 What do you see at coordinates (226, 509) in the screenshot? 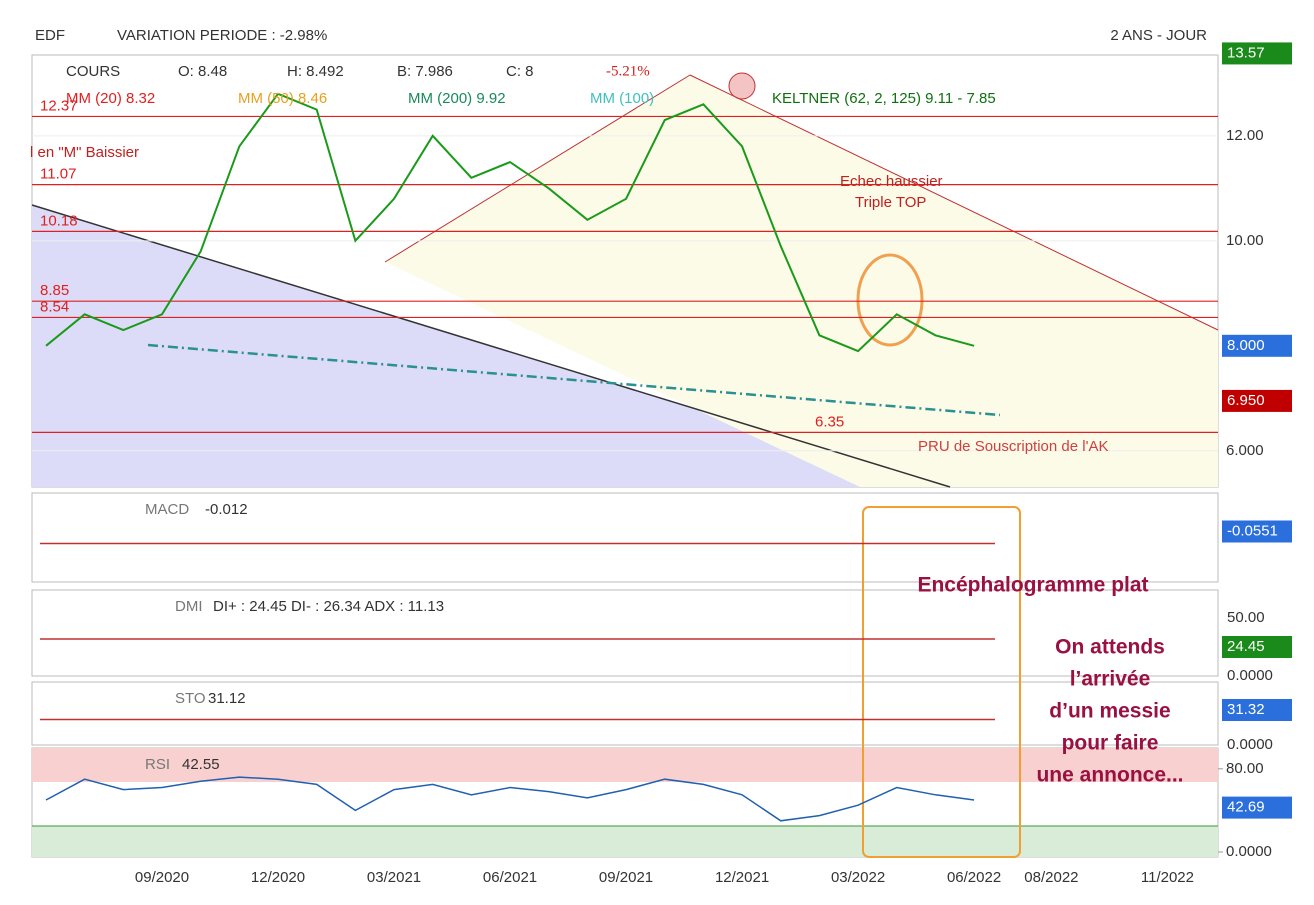
I see `panel-reading: -0.012` at bounding box center [226, 509].